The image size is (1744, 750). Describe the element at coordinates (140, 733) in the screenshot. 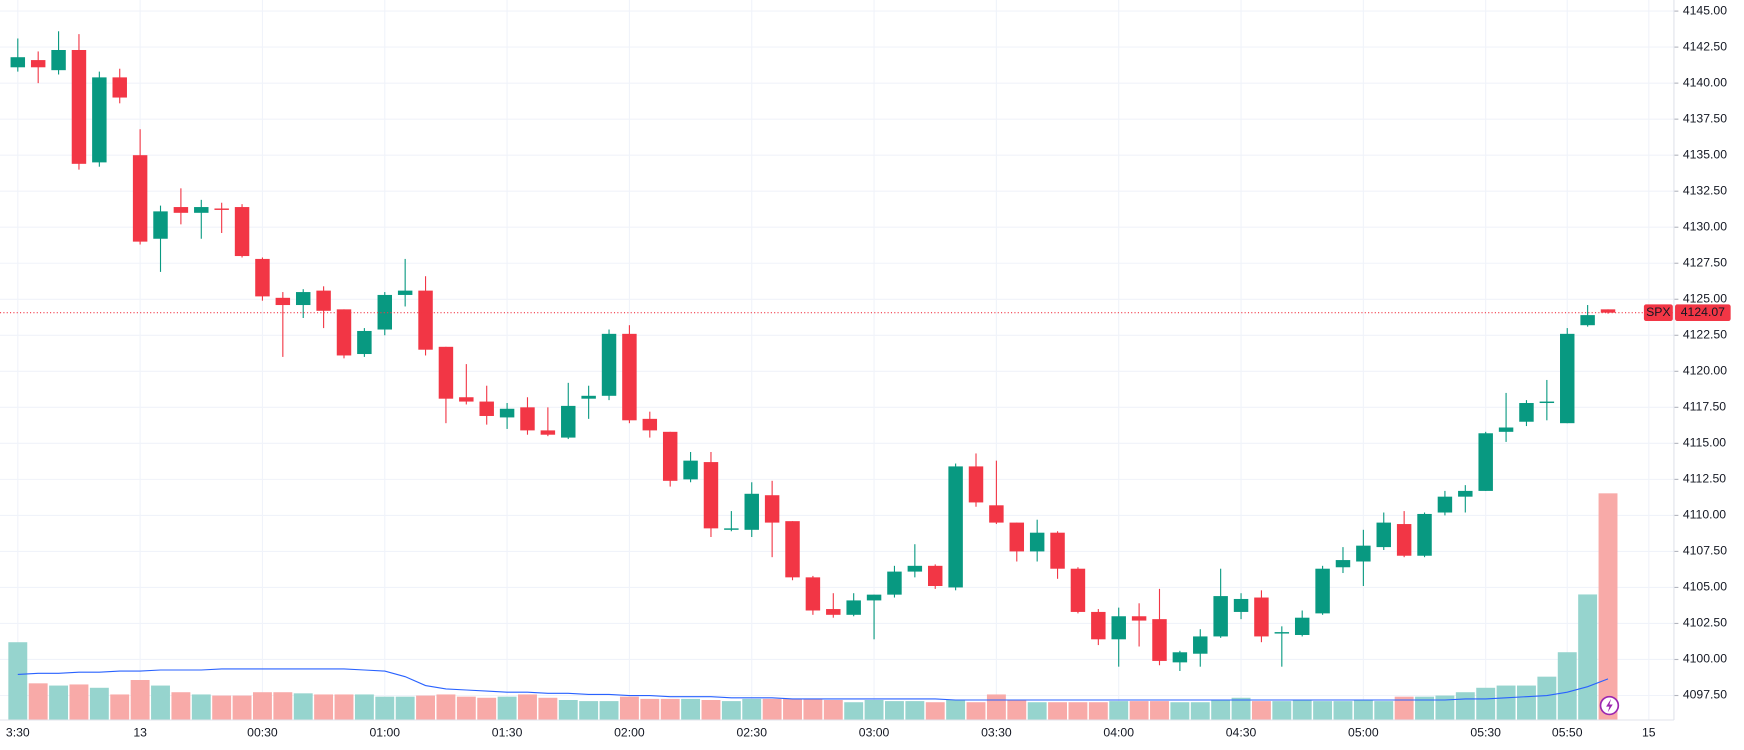

I see `x-tick-label: 13` at that location.